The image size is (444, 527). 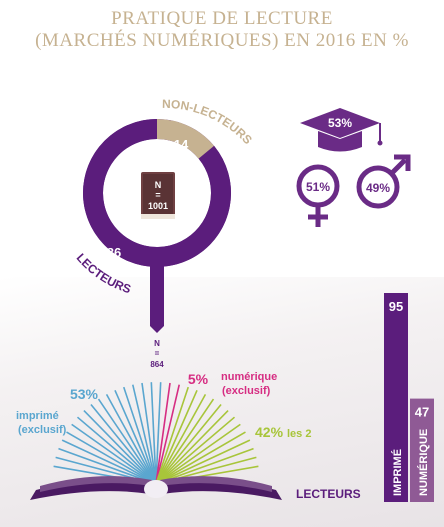 I want to click on n2-eq: =, so click(x=157, y=353).